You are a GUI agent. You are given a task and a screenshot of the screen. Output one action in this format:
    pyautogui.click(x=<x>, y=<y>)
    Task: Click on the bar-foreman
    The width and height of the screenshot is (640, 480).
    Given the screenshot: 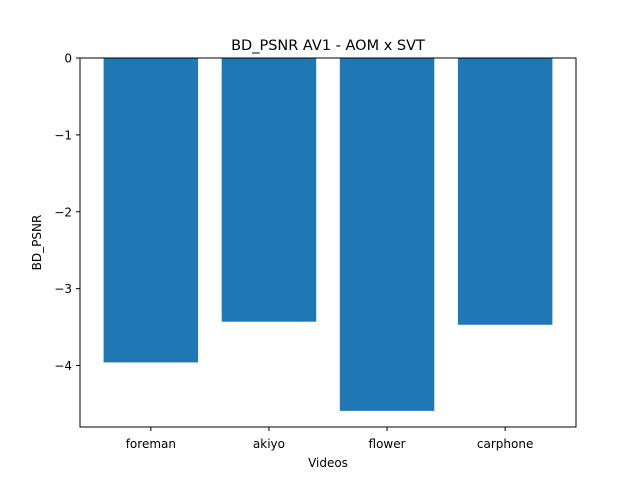 What is the action you would take?
    pyautogui.click(x=151, y=210)
    